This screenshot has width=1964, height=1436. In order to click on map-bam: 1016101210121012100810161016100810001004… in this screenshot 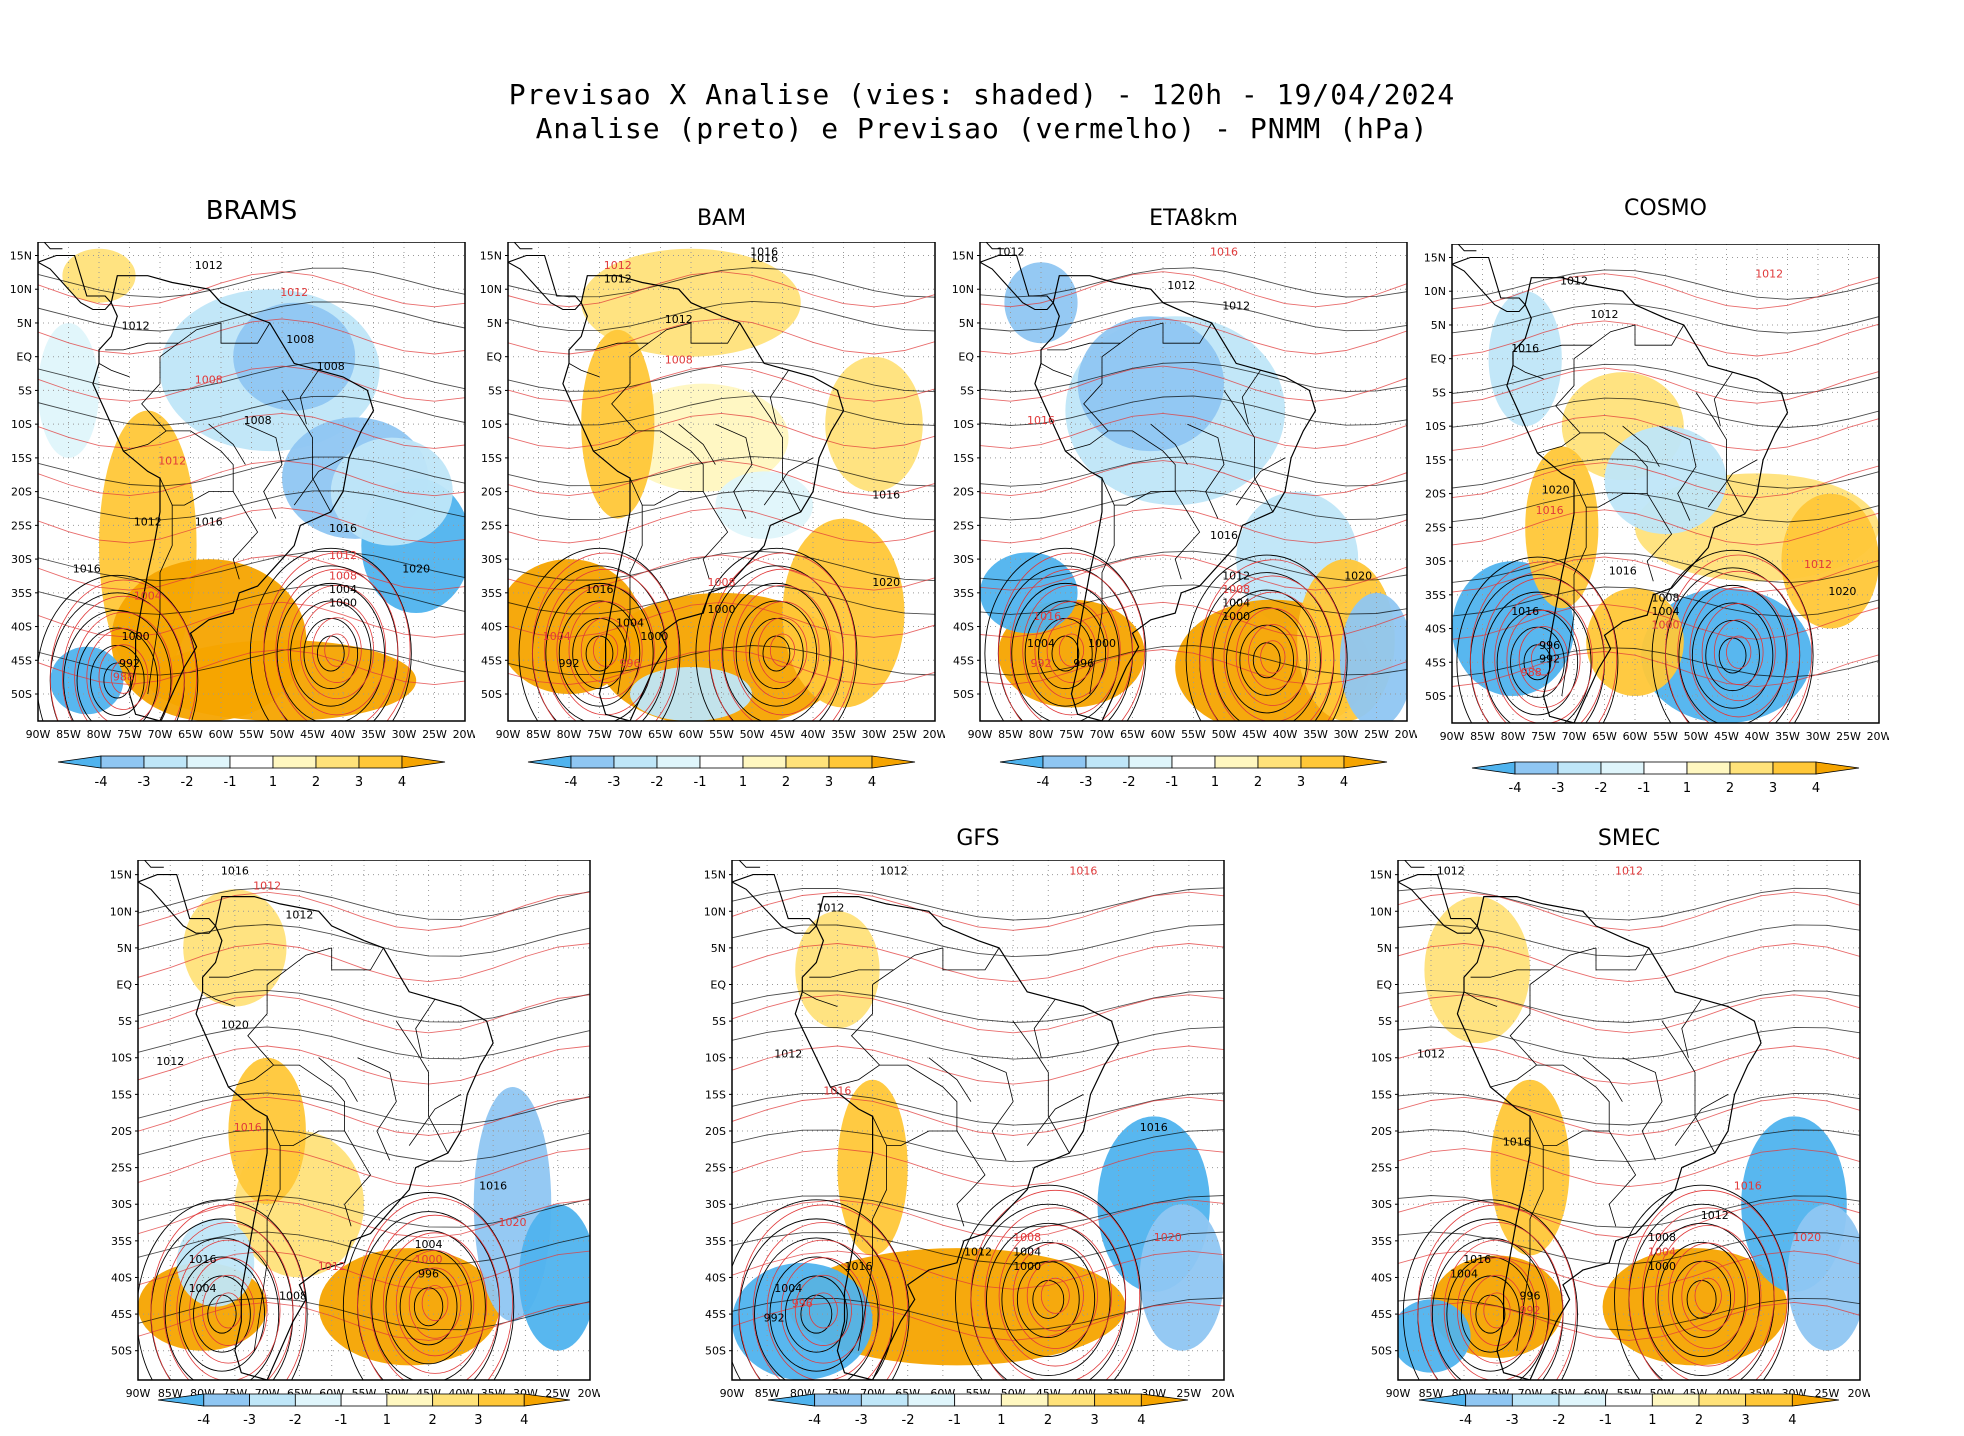, I will do `click(712, 491)`.